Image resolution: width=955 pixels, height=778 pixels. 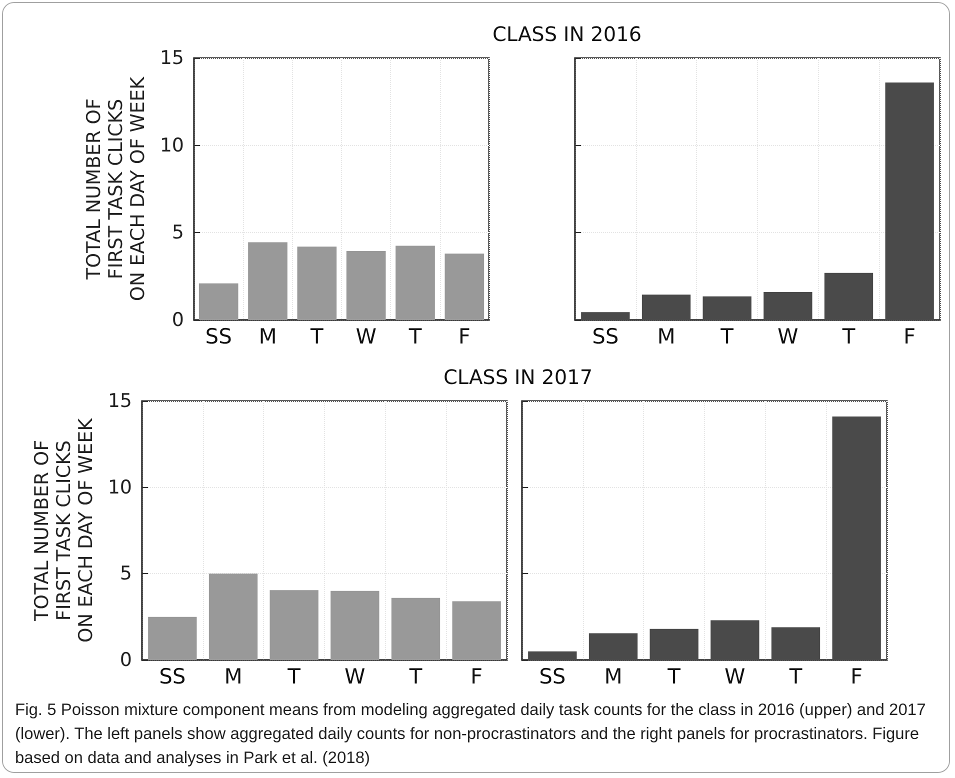 What do you see at coordinates (567, 34) in the screenshot?
I see `text: CLASS IN 2016` at bounding box center [567, 34].